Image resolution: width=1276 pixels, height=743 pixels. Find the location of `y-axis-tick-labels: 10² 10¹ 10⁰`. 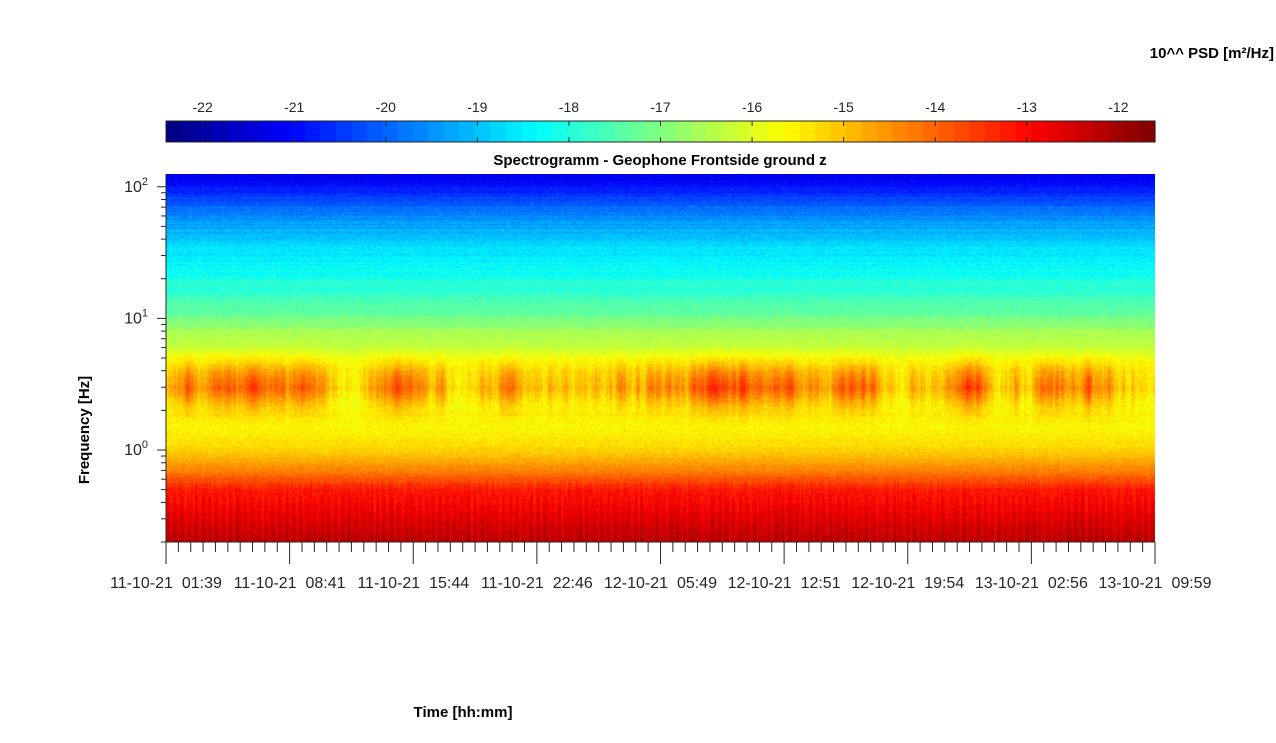

y-axis-tick-labels: 10² 10¹ 10⁰ is located at coordinates (136, 317).